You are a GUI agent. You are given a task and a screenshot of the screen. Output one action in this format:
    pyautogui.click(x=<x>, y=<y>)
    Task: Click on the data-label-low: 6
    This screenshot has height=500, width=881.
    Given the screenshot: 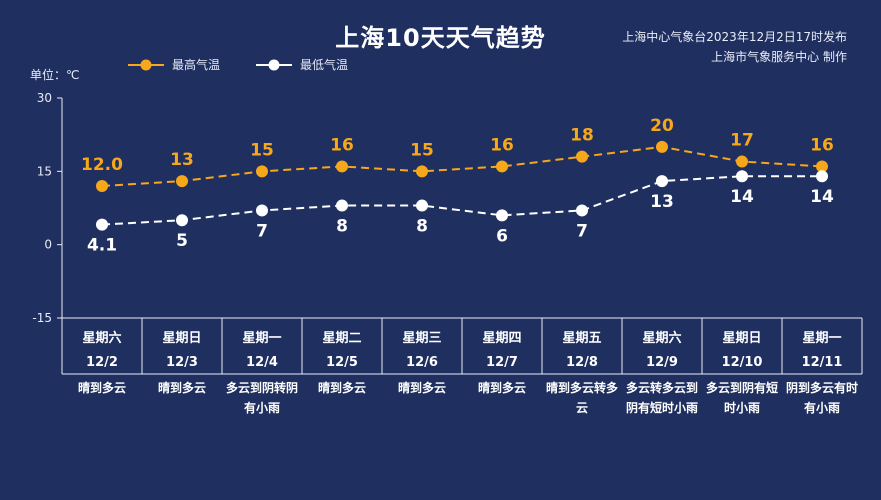 What is the action you would take?
    pyautogui.click(x=502, y=236)
    